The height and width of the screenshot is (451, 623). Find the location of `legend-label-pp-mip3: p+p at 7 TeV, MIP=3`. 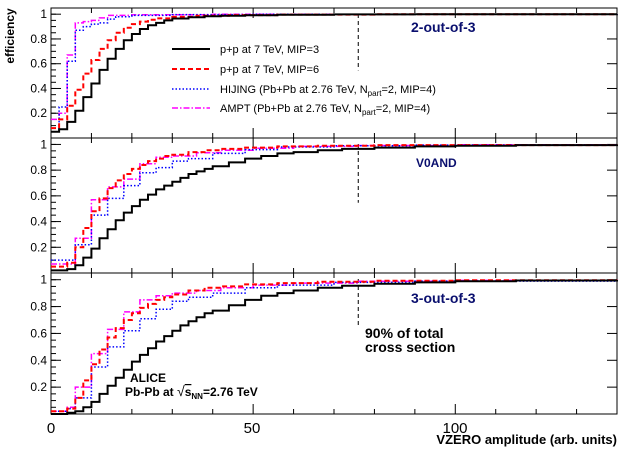

legend-label-pp-mip3: p+p at 7 TeV, MIP=3 is located at coordinates (269, 50).